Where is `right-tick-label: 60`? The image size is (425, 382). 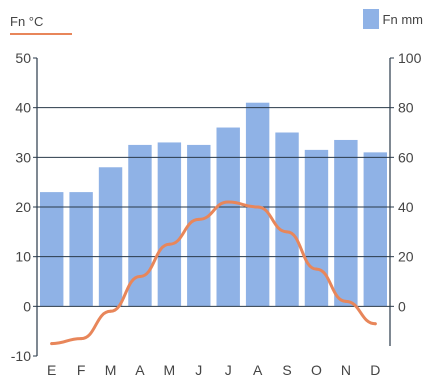
right-tick-label: 60 is located at coordinates (406, 157).